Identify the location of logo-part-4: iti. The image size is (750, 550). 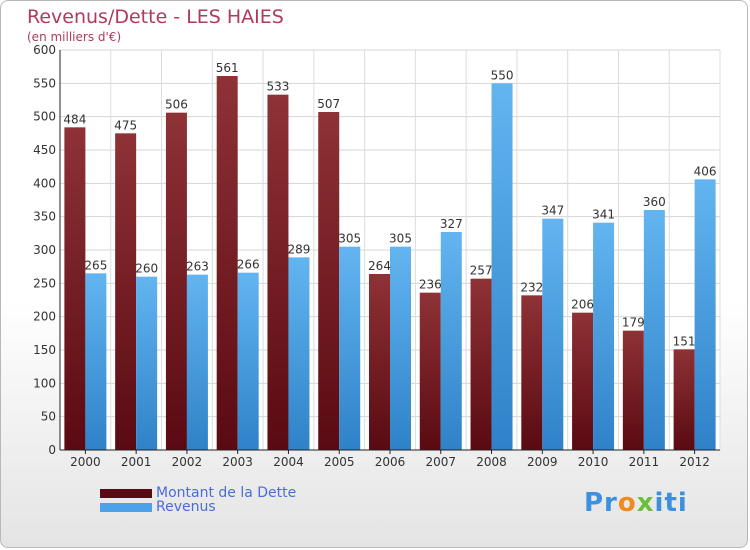
(671, 503).